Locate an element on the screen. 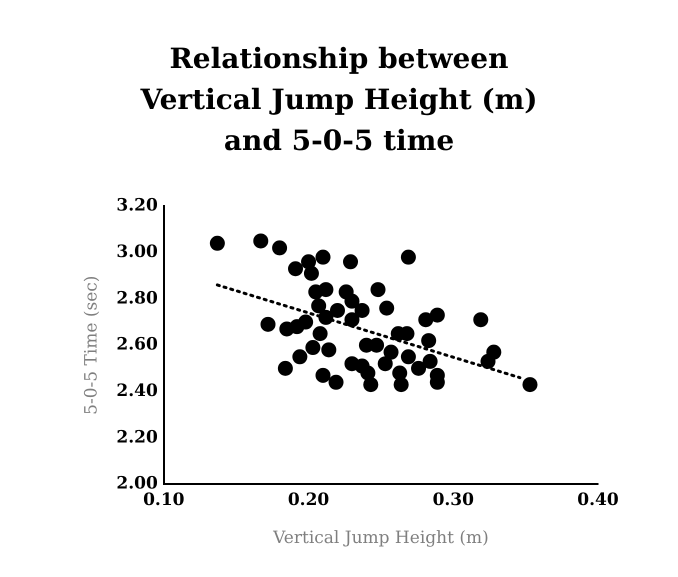  x-tick-label: 0.10 is located at coordinates (164, 500).